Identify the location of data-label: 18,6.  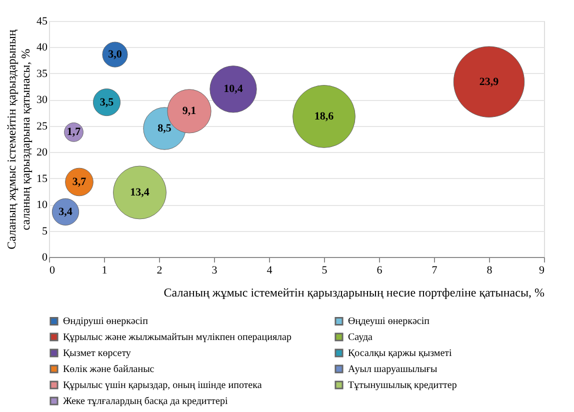
(324, 116).